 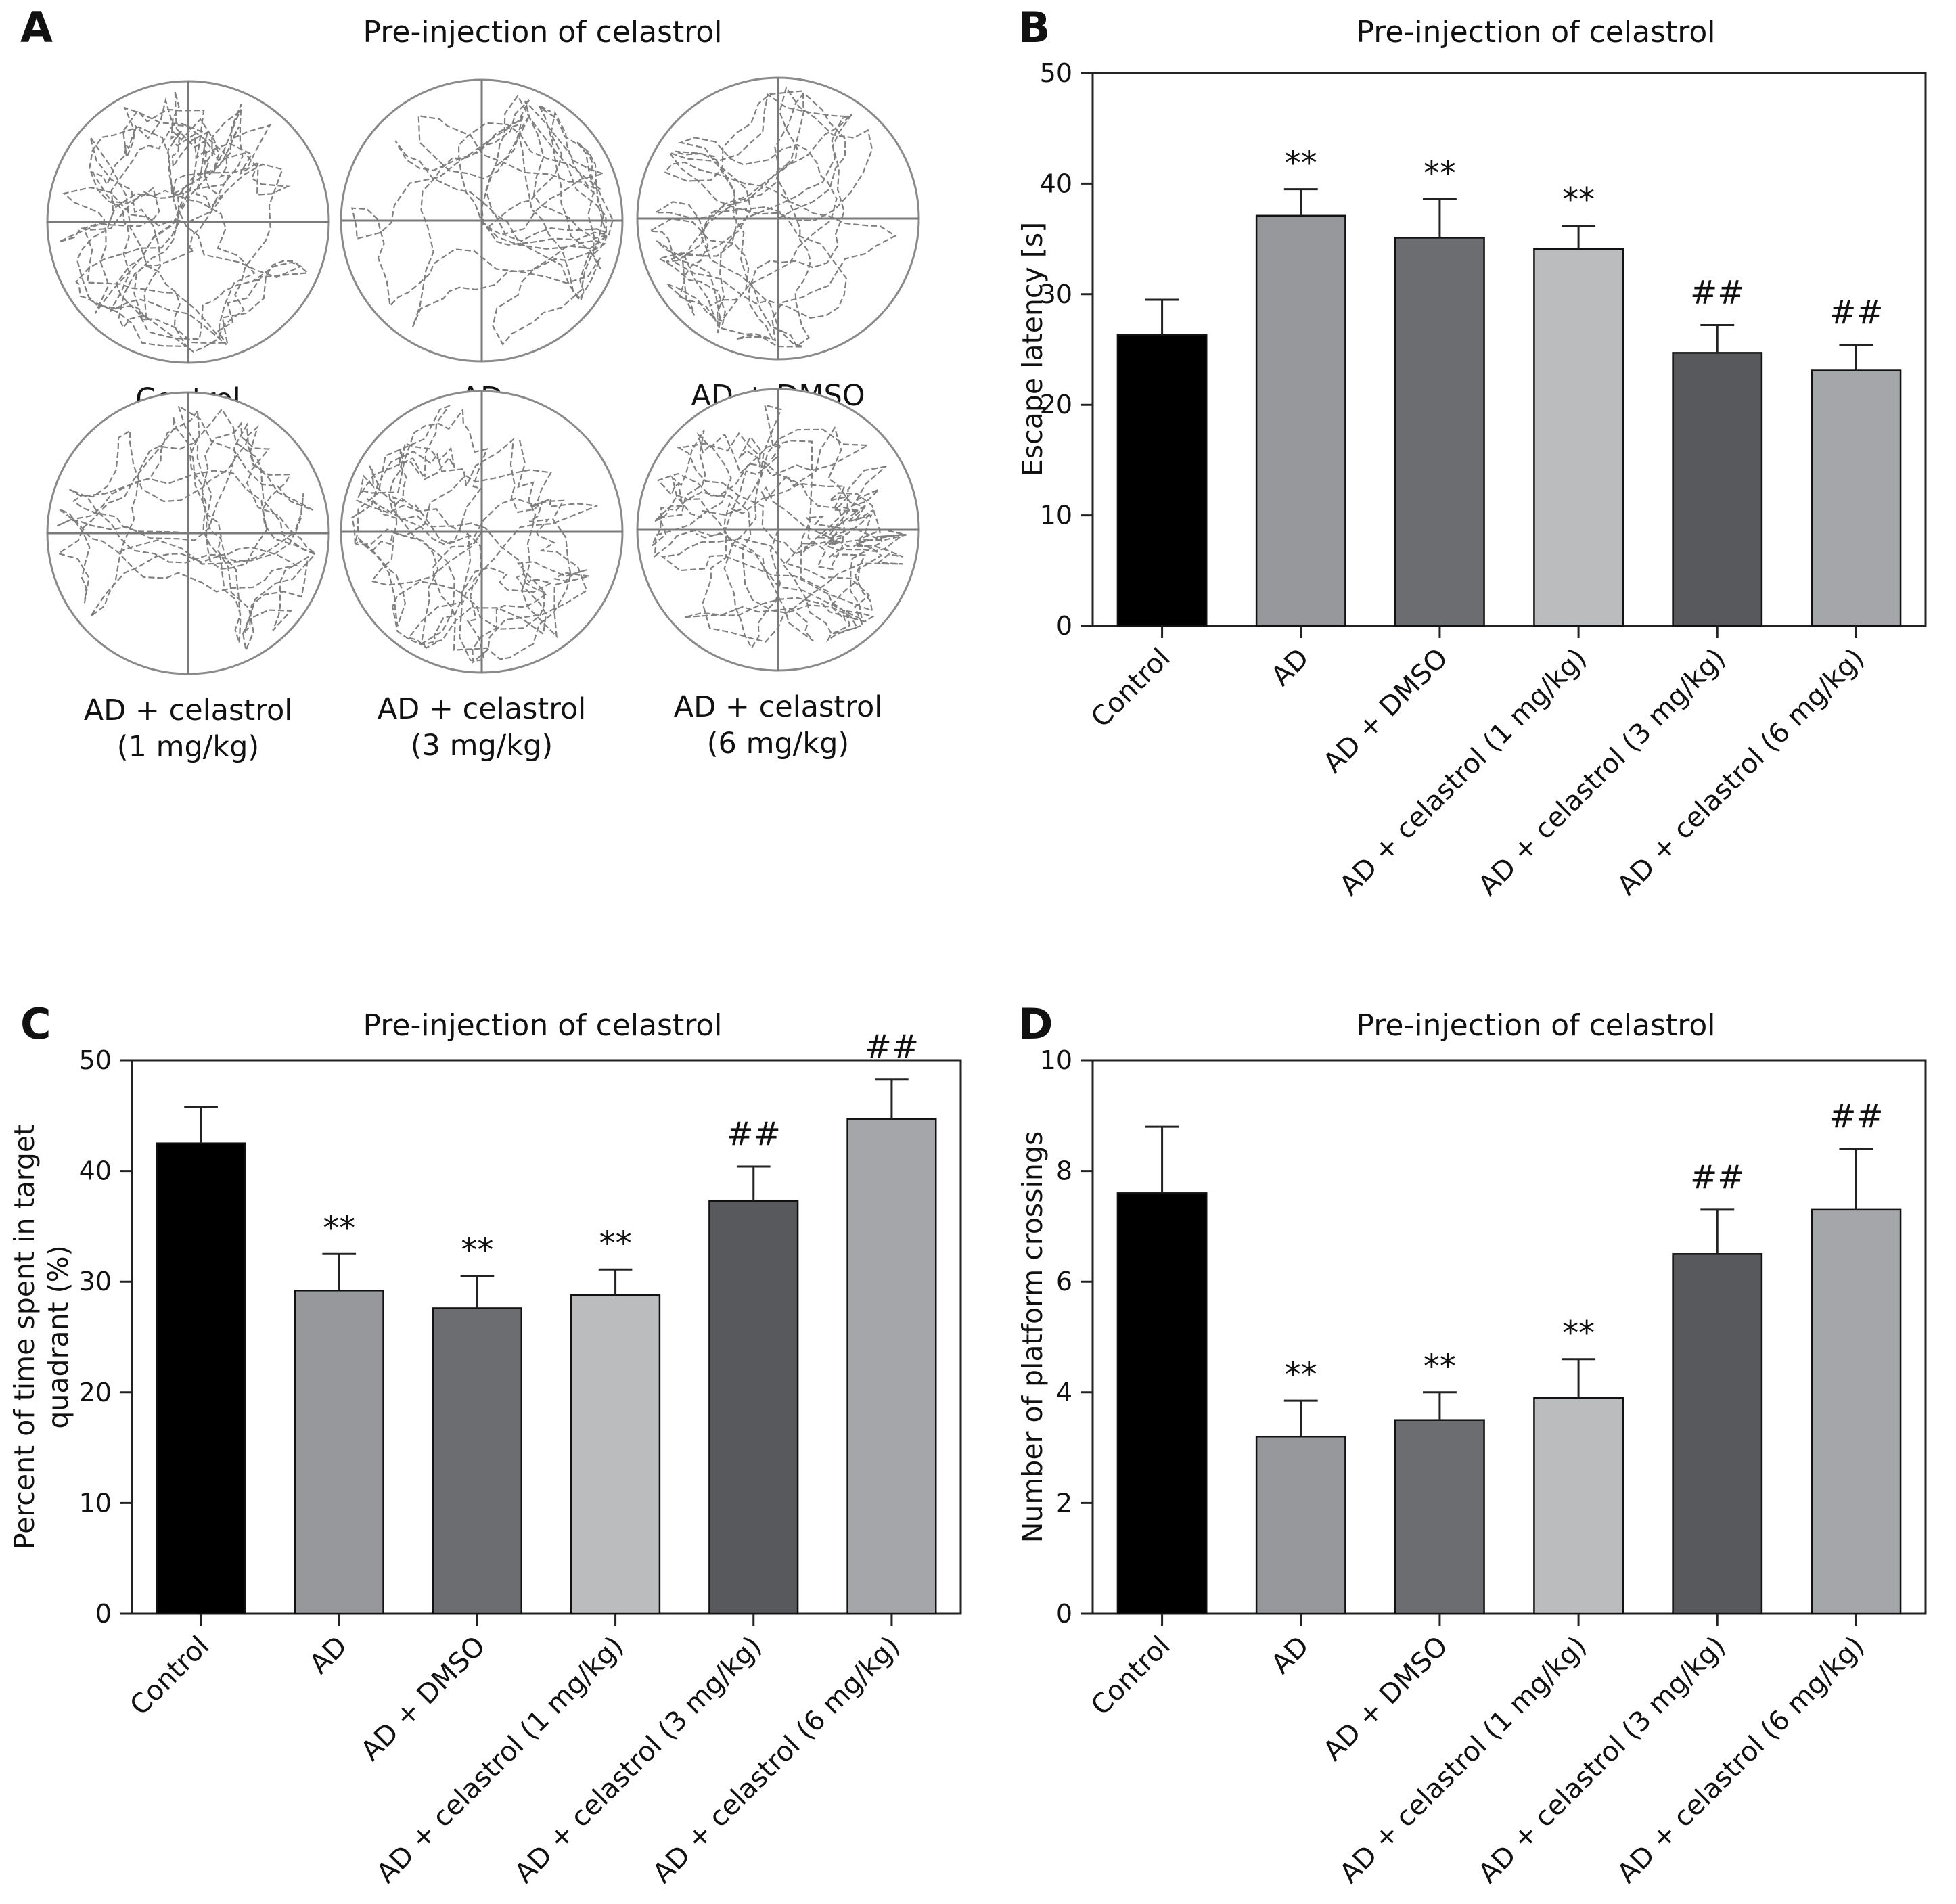 What do you see at coordinates (36, 28) in the screenshot?
I see `panel-letter-a: A` at bounding box center [36, 28].